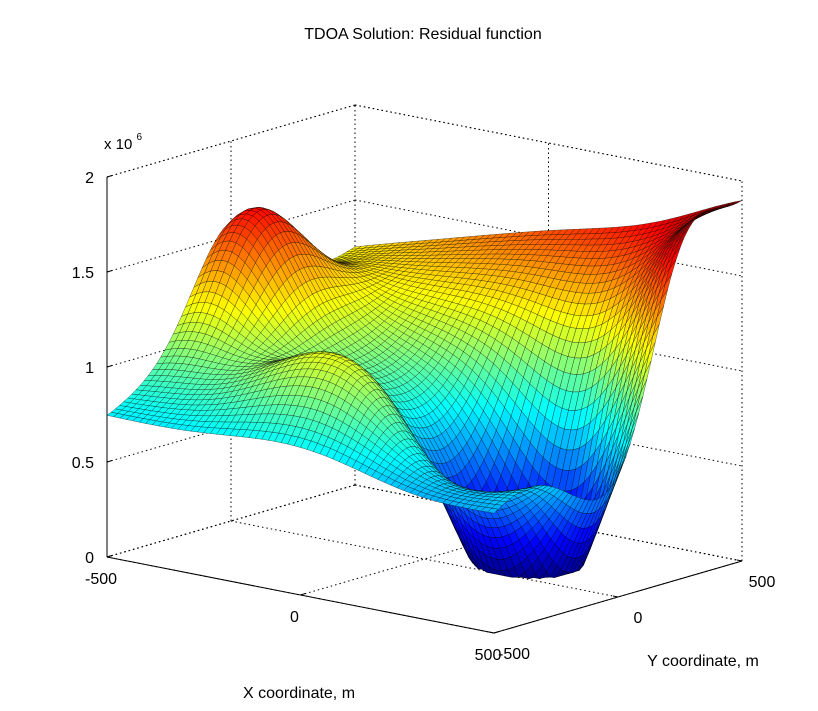  I want to click on z-tick-label: 0.5, so click(83, 463).